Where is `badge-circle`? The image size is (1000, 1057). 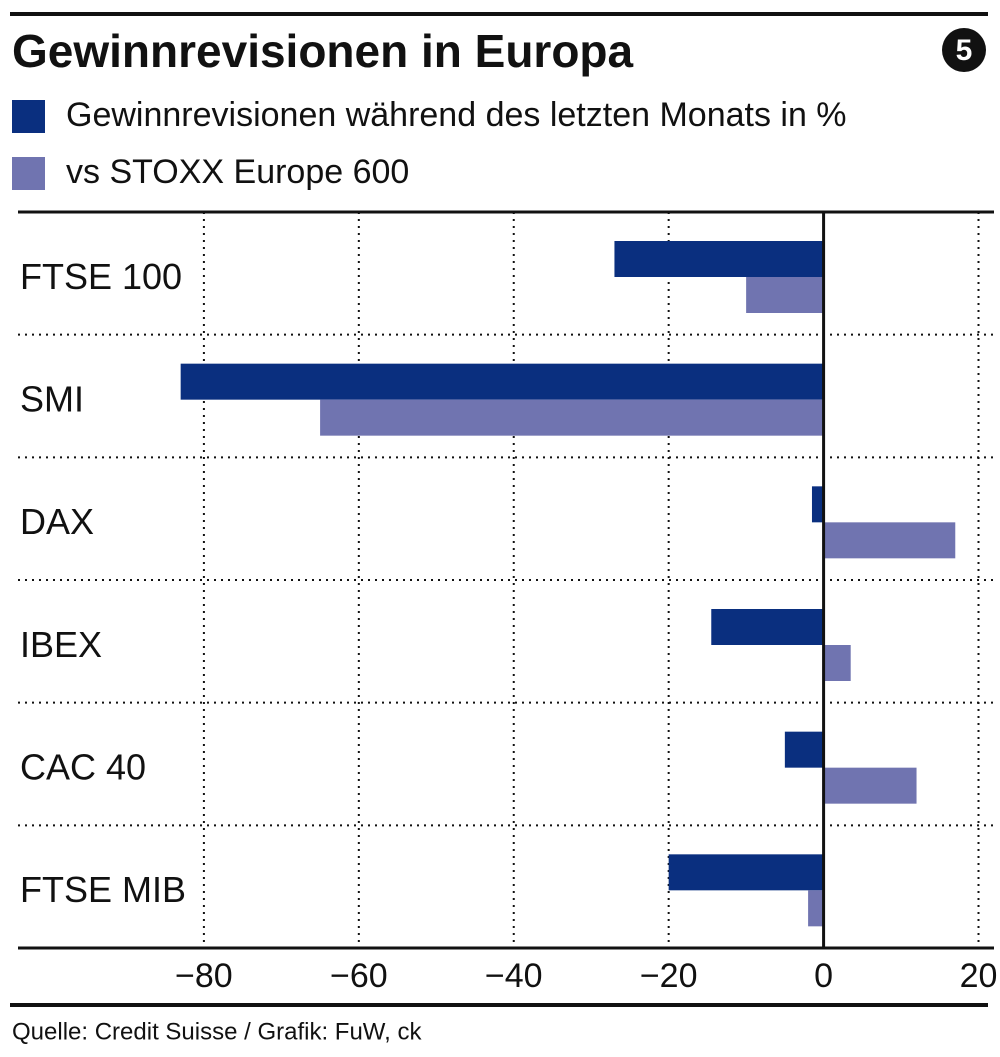
badge-circle is located at coordinates (964, 50).